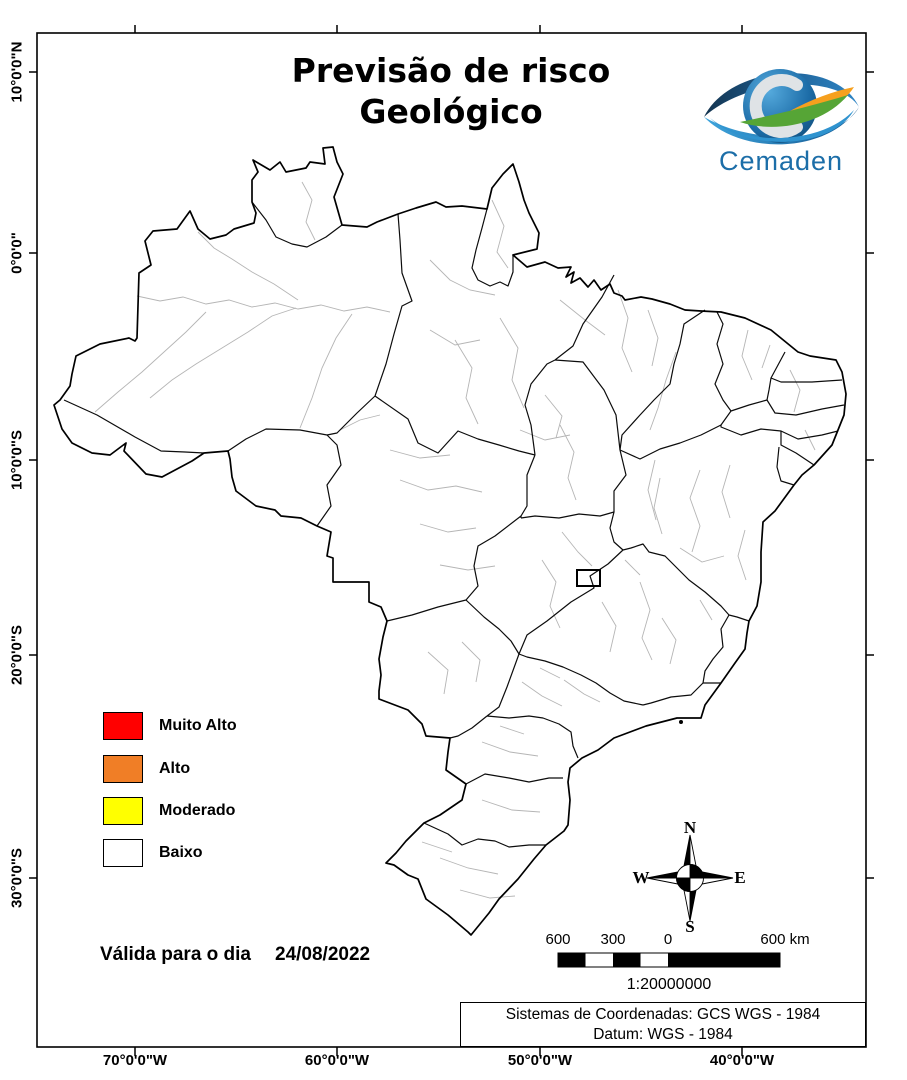 The image size is (907, 1080). I want to click on compass-rose-icon, so click(690, 878).